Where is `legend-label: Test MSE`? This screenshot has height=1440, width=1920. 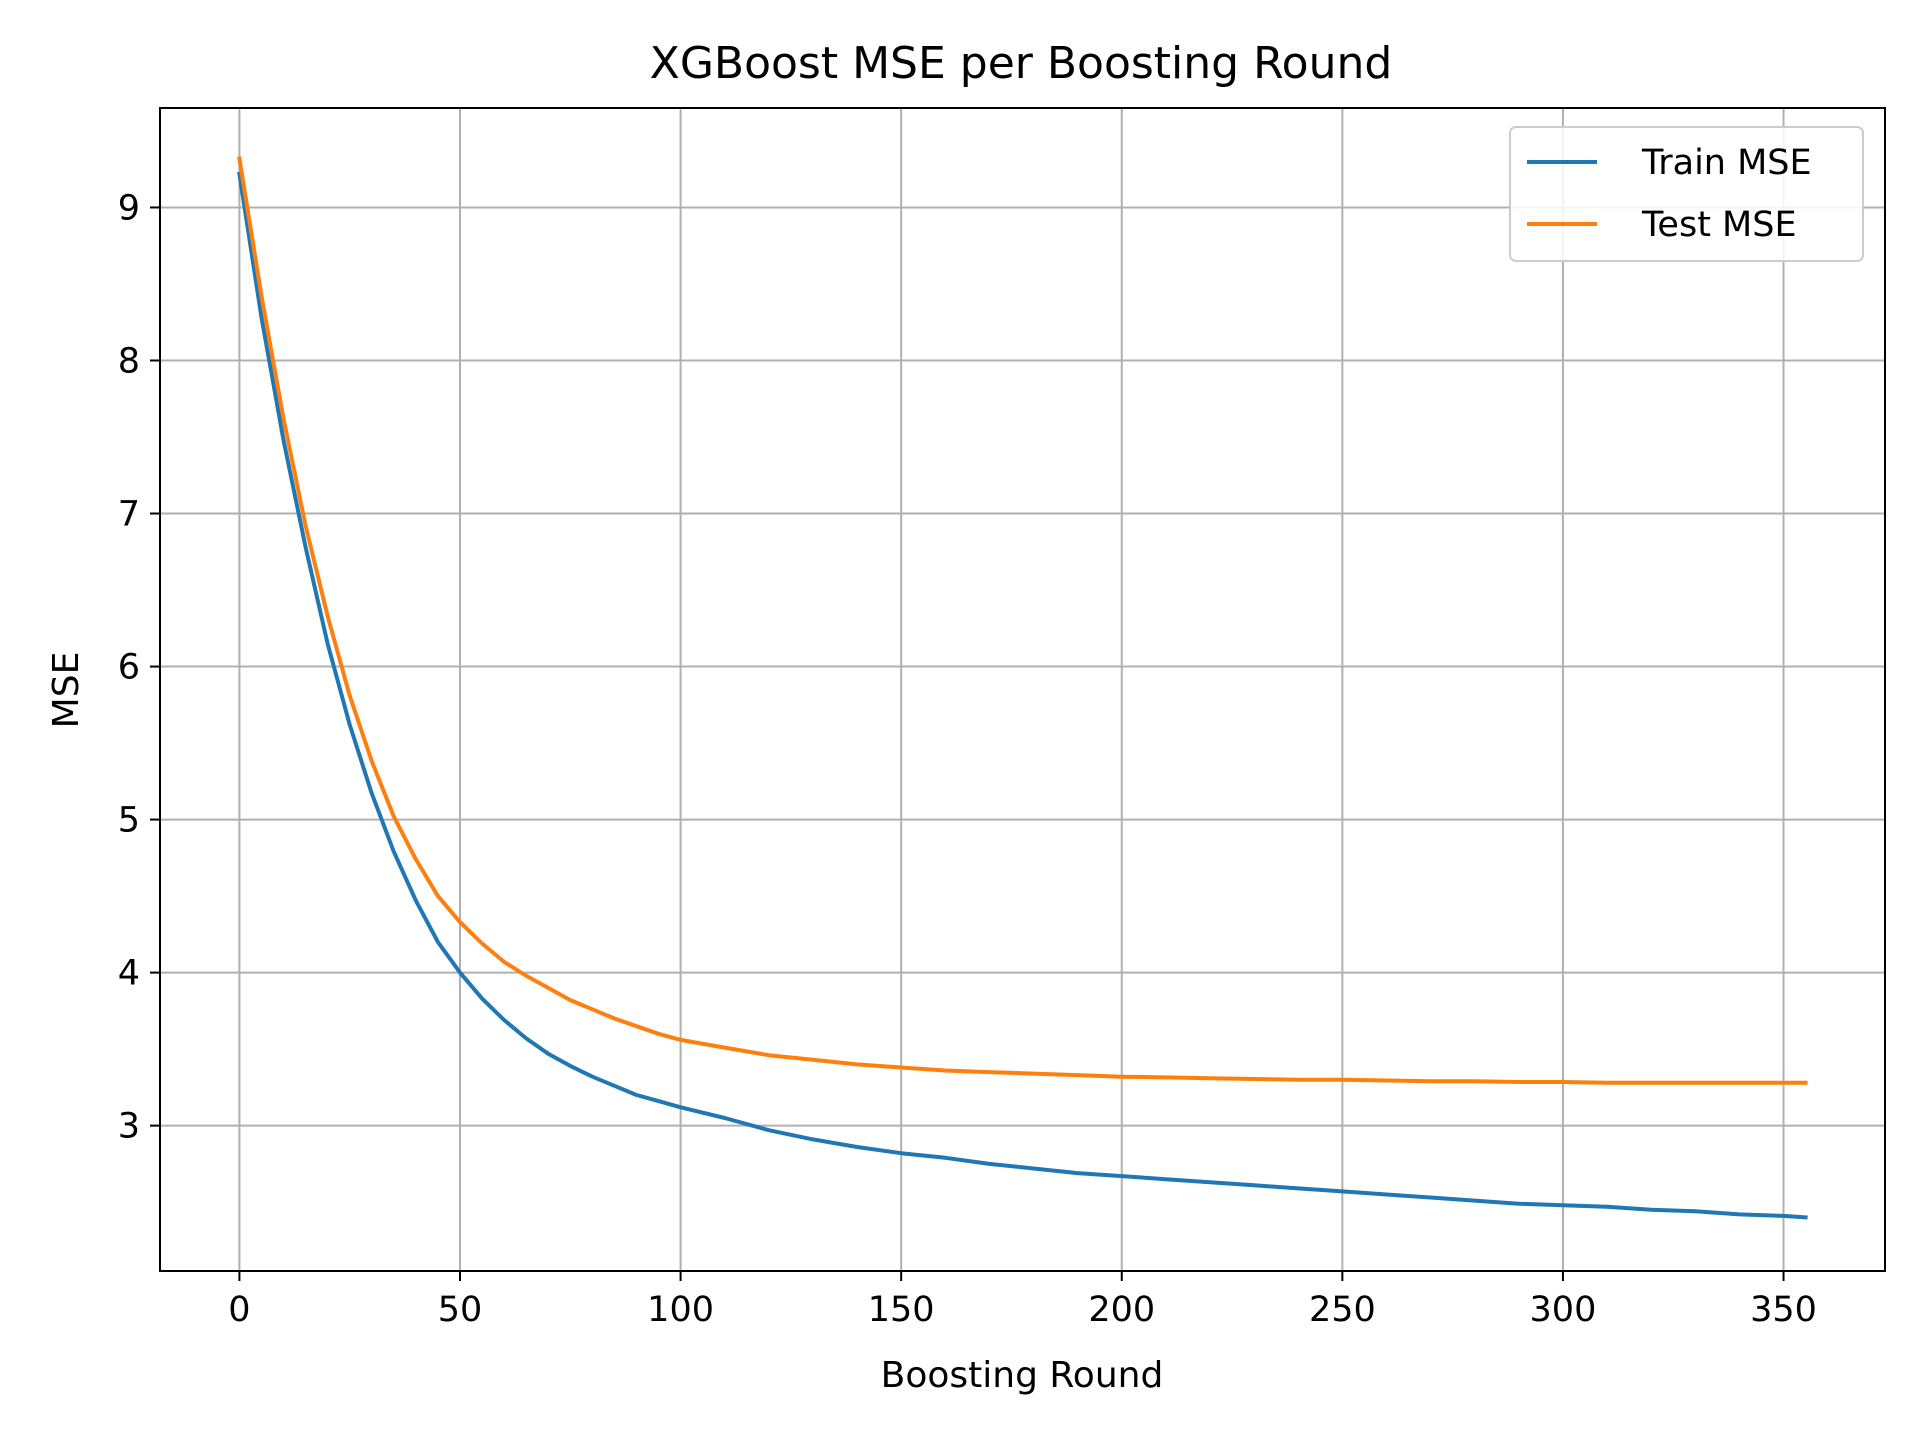 legend-label: Test MSE is located at coordinates (1719, 225).